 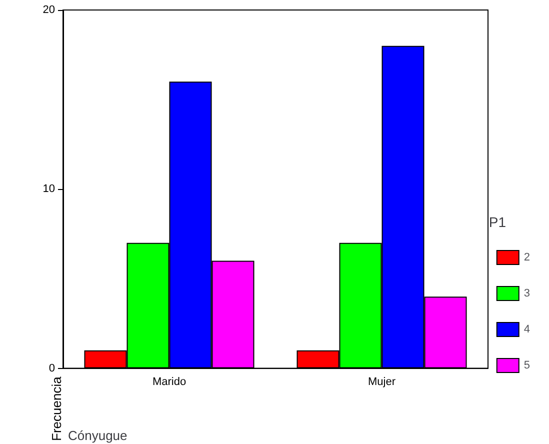 What do you see at coordinates (527, 258) in the screenshot?
I see `legend-label: 2` at bounding box center [527, 258].